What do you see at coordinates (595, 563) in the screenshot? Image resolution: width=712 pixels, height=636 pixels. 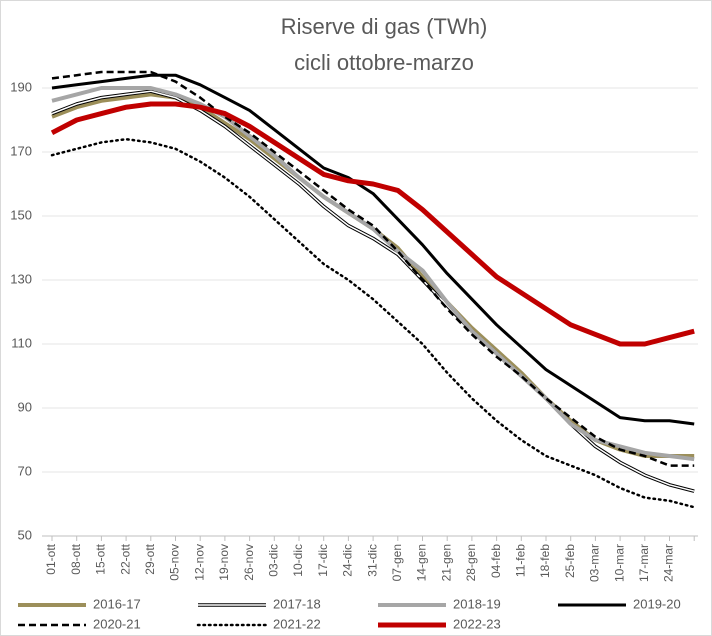 I see `x-tick-label: 03-mar` at bounding box center [595, 563].